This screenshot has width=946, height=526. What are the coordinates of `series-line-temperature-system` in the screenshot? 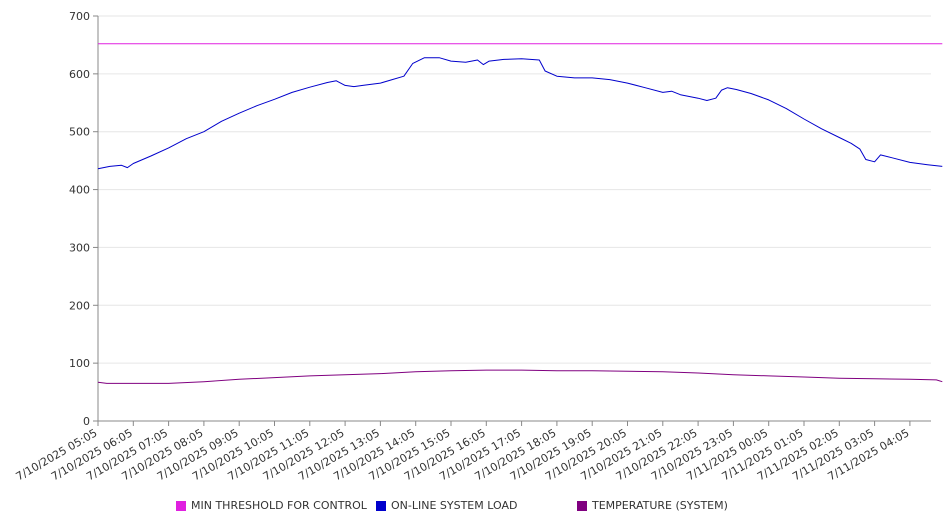 It's located at (520, 376).